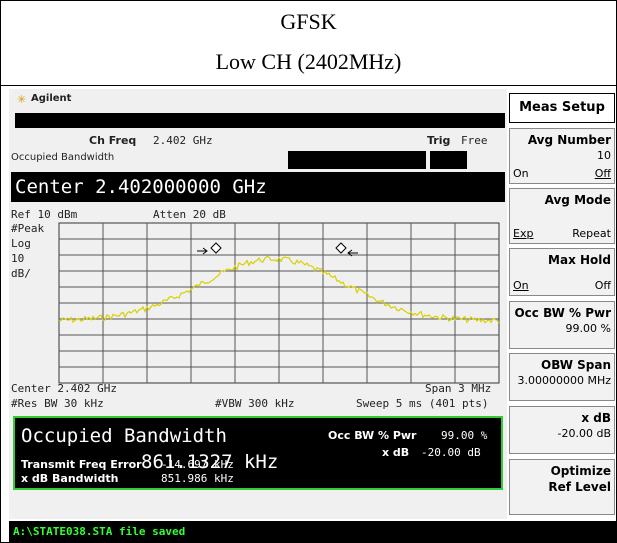 The width and height of the screenshot is (617, 543). I want to click on softkey-value: 99.00 %, so click(588, 328).